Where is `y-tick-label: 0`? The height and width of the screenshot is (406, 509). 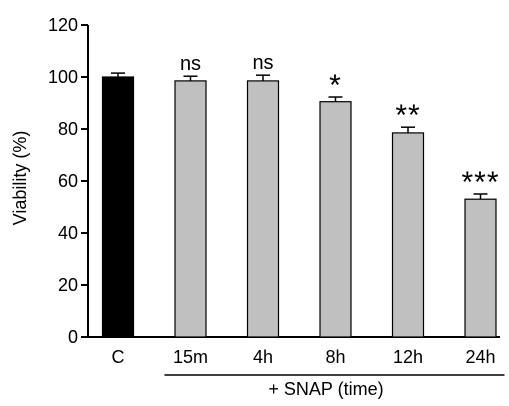 y-tick-label: 0 is located at coordinates (73, 337).